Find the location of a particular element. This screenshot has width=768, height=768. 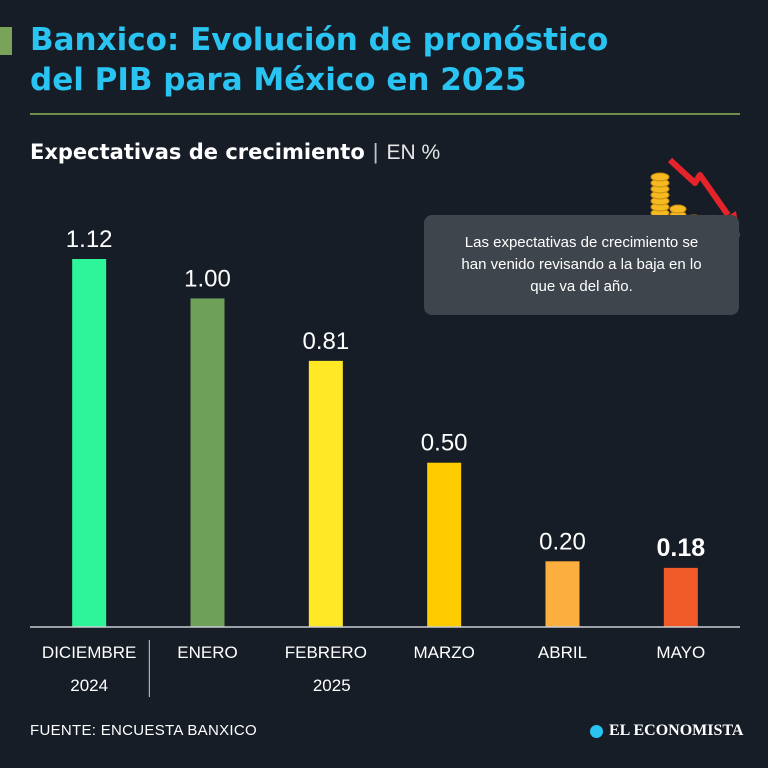

value-label: 0.18 is located at coordinates (680, 548).